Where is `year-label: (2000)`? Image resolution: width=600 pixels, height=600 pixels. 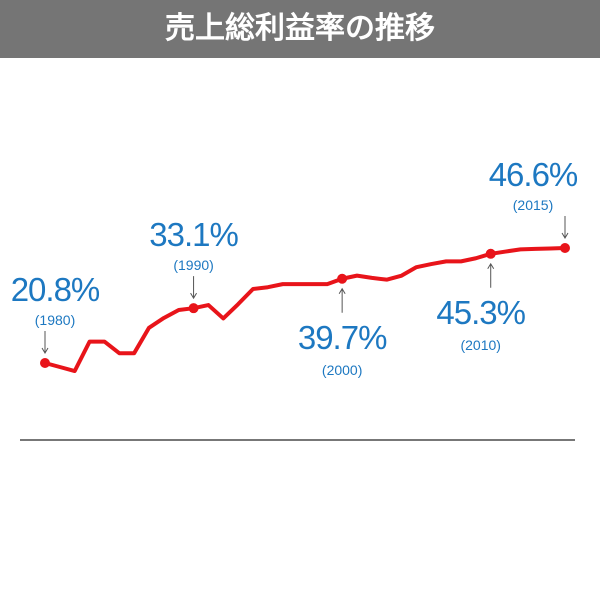 year-label: (2000) is located at coordinates (342, 370).